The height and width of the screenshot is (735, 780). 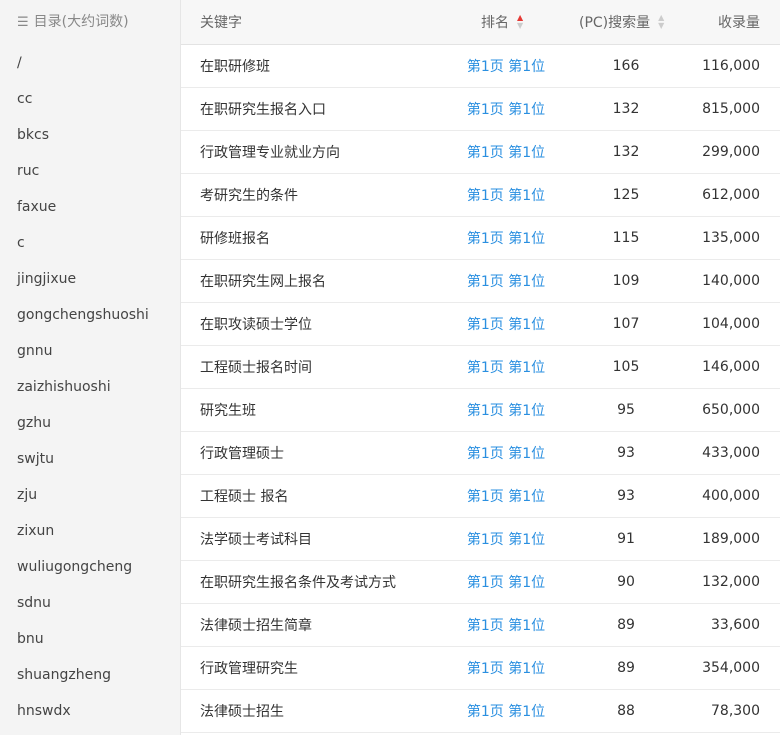 What do you see at coordinates (35, 351) in the screenshot?
I see `sidebar-item: gnnu` at bounding box center [35, 351].